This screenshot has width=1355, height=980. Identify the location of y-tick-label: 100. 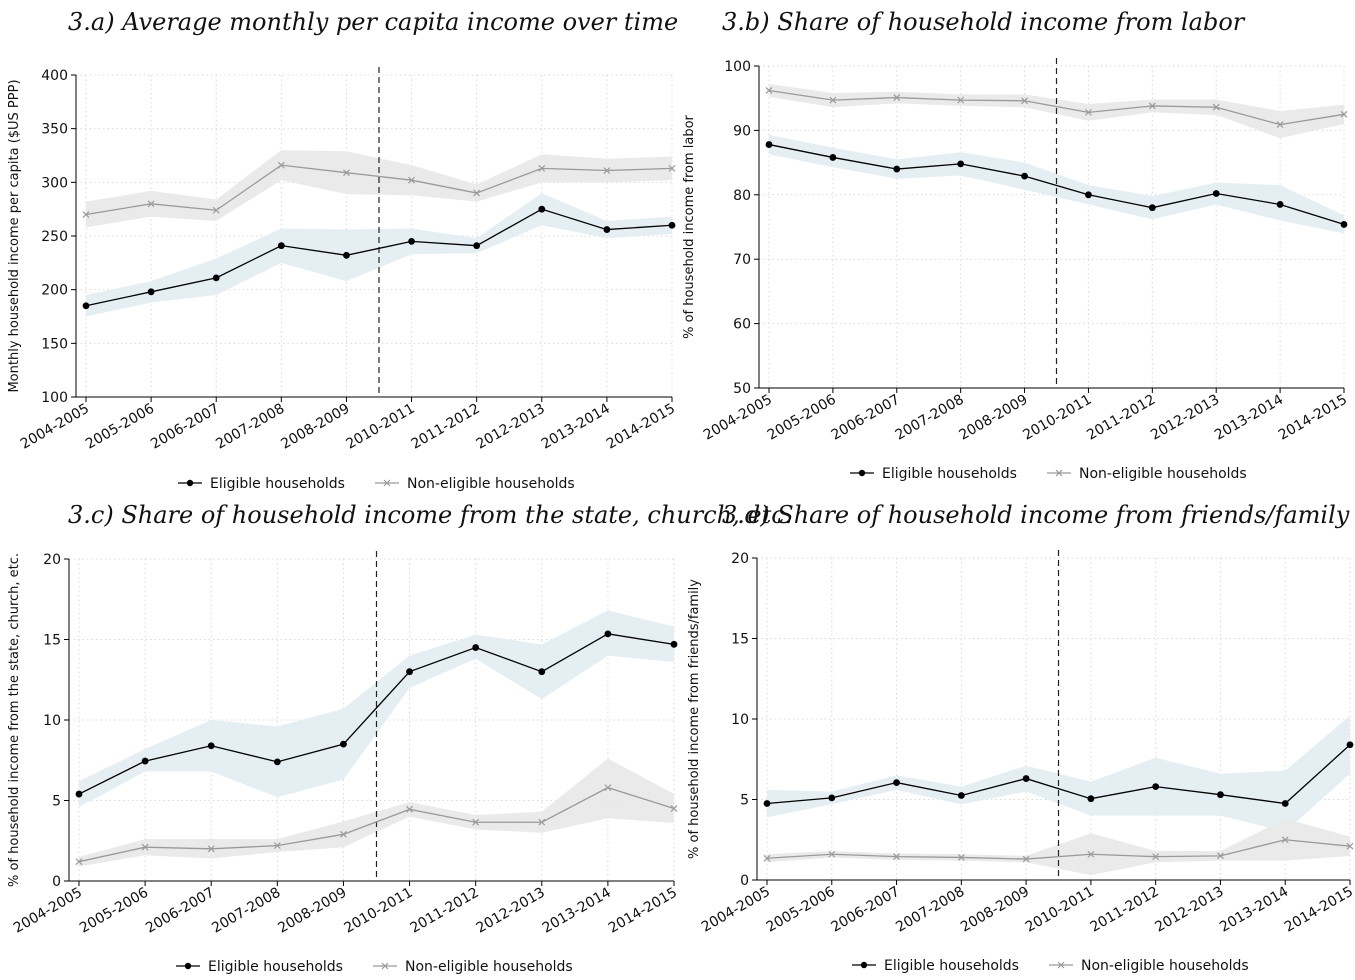
(737, 67).